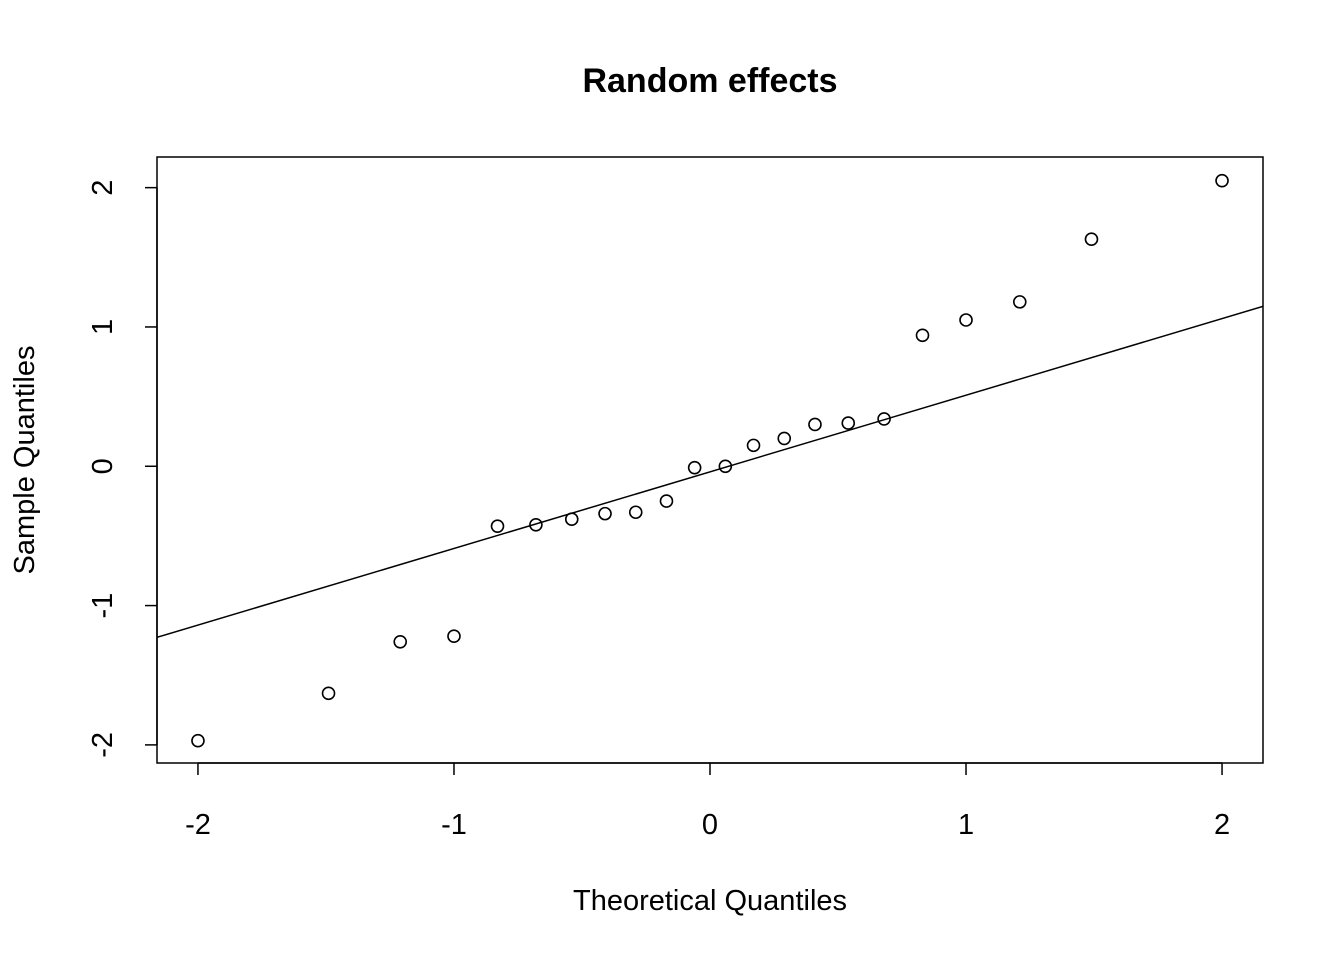 The image size is (1344, 960). What do you see at coordinates (103, 327) in the screenshot?
I see `y-tick-label: 1` at bounding box center [103, 327].